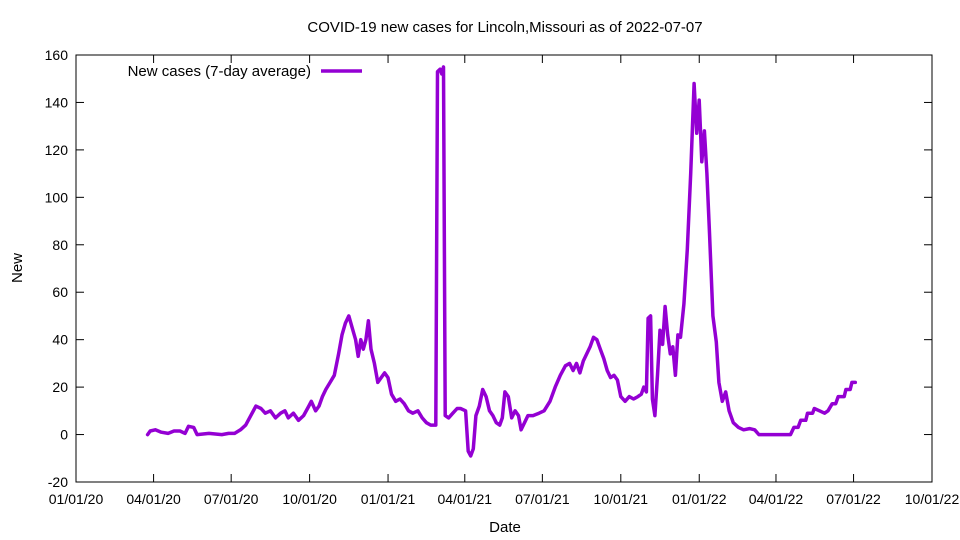 Image resolution: width=960 pixels, height=540 pixels. I want to click on x-tick-label: 10/01/22, so click(932, 499).